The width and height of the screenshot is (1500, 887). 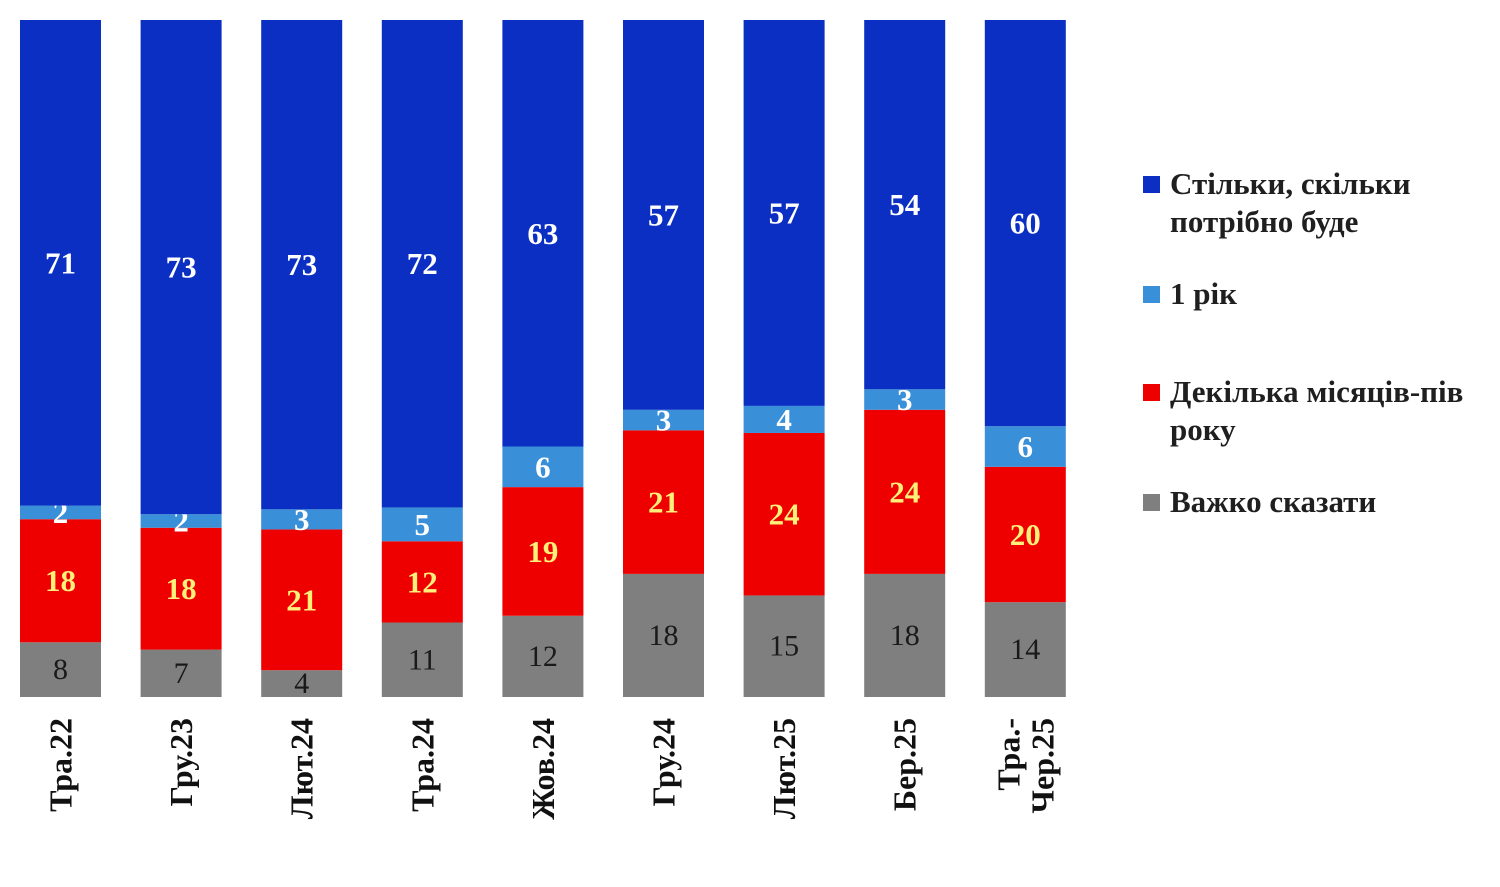 I want to click on data-label-hard-to-say-2: 4, so click(x=301, y=683).